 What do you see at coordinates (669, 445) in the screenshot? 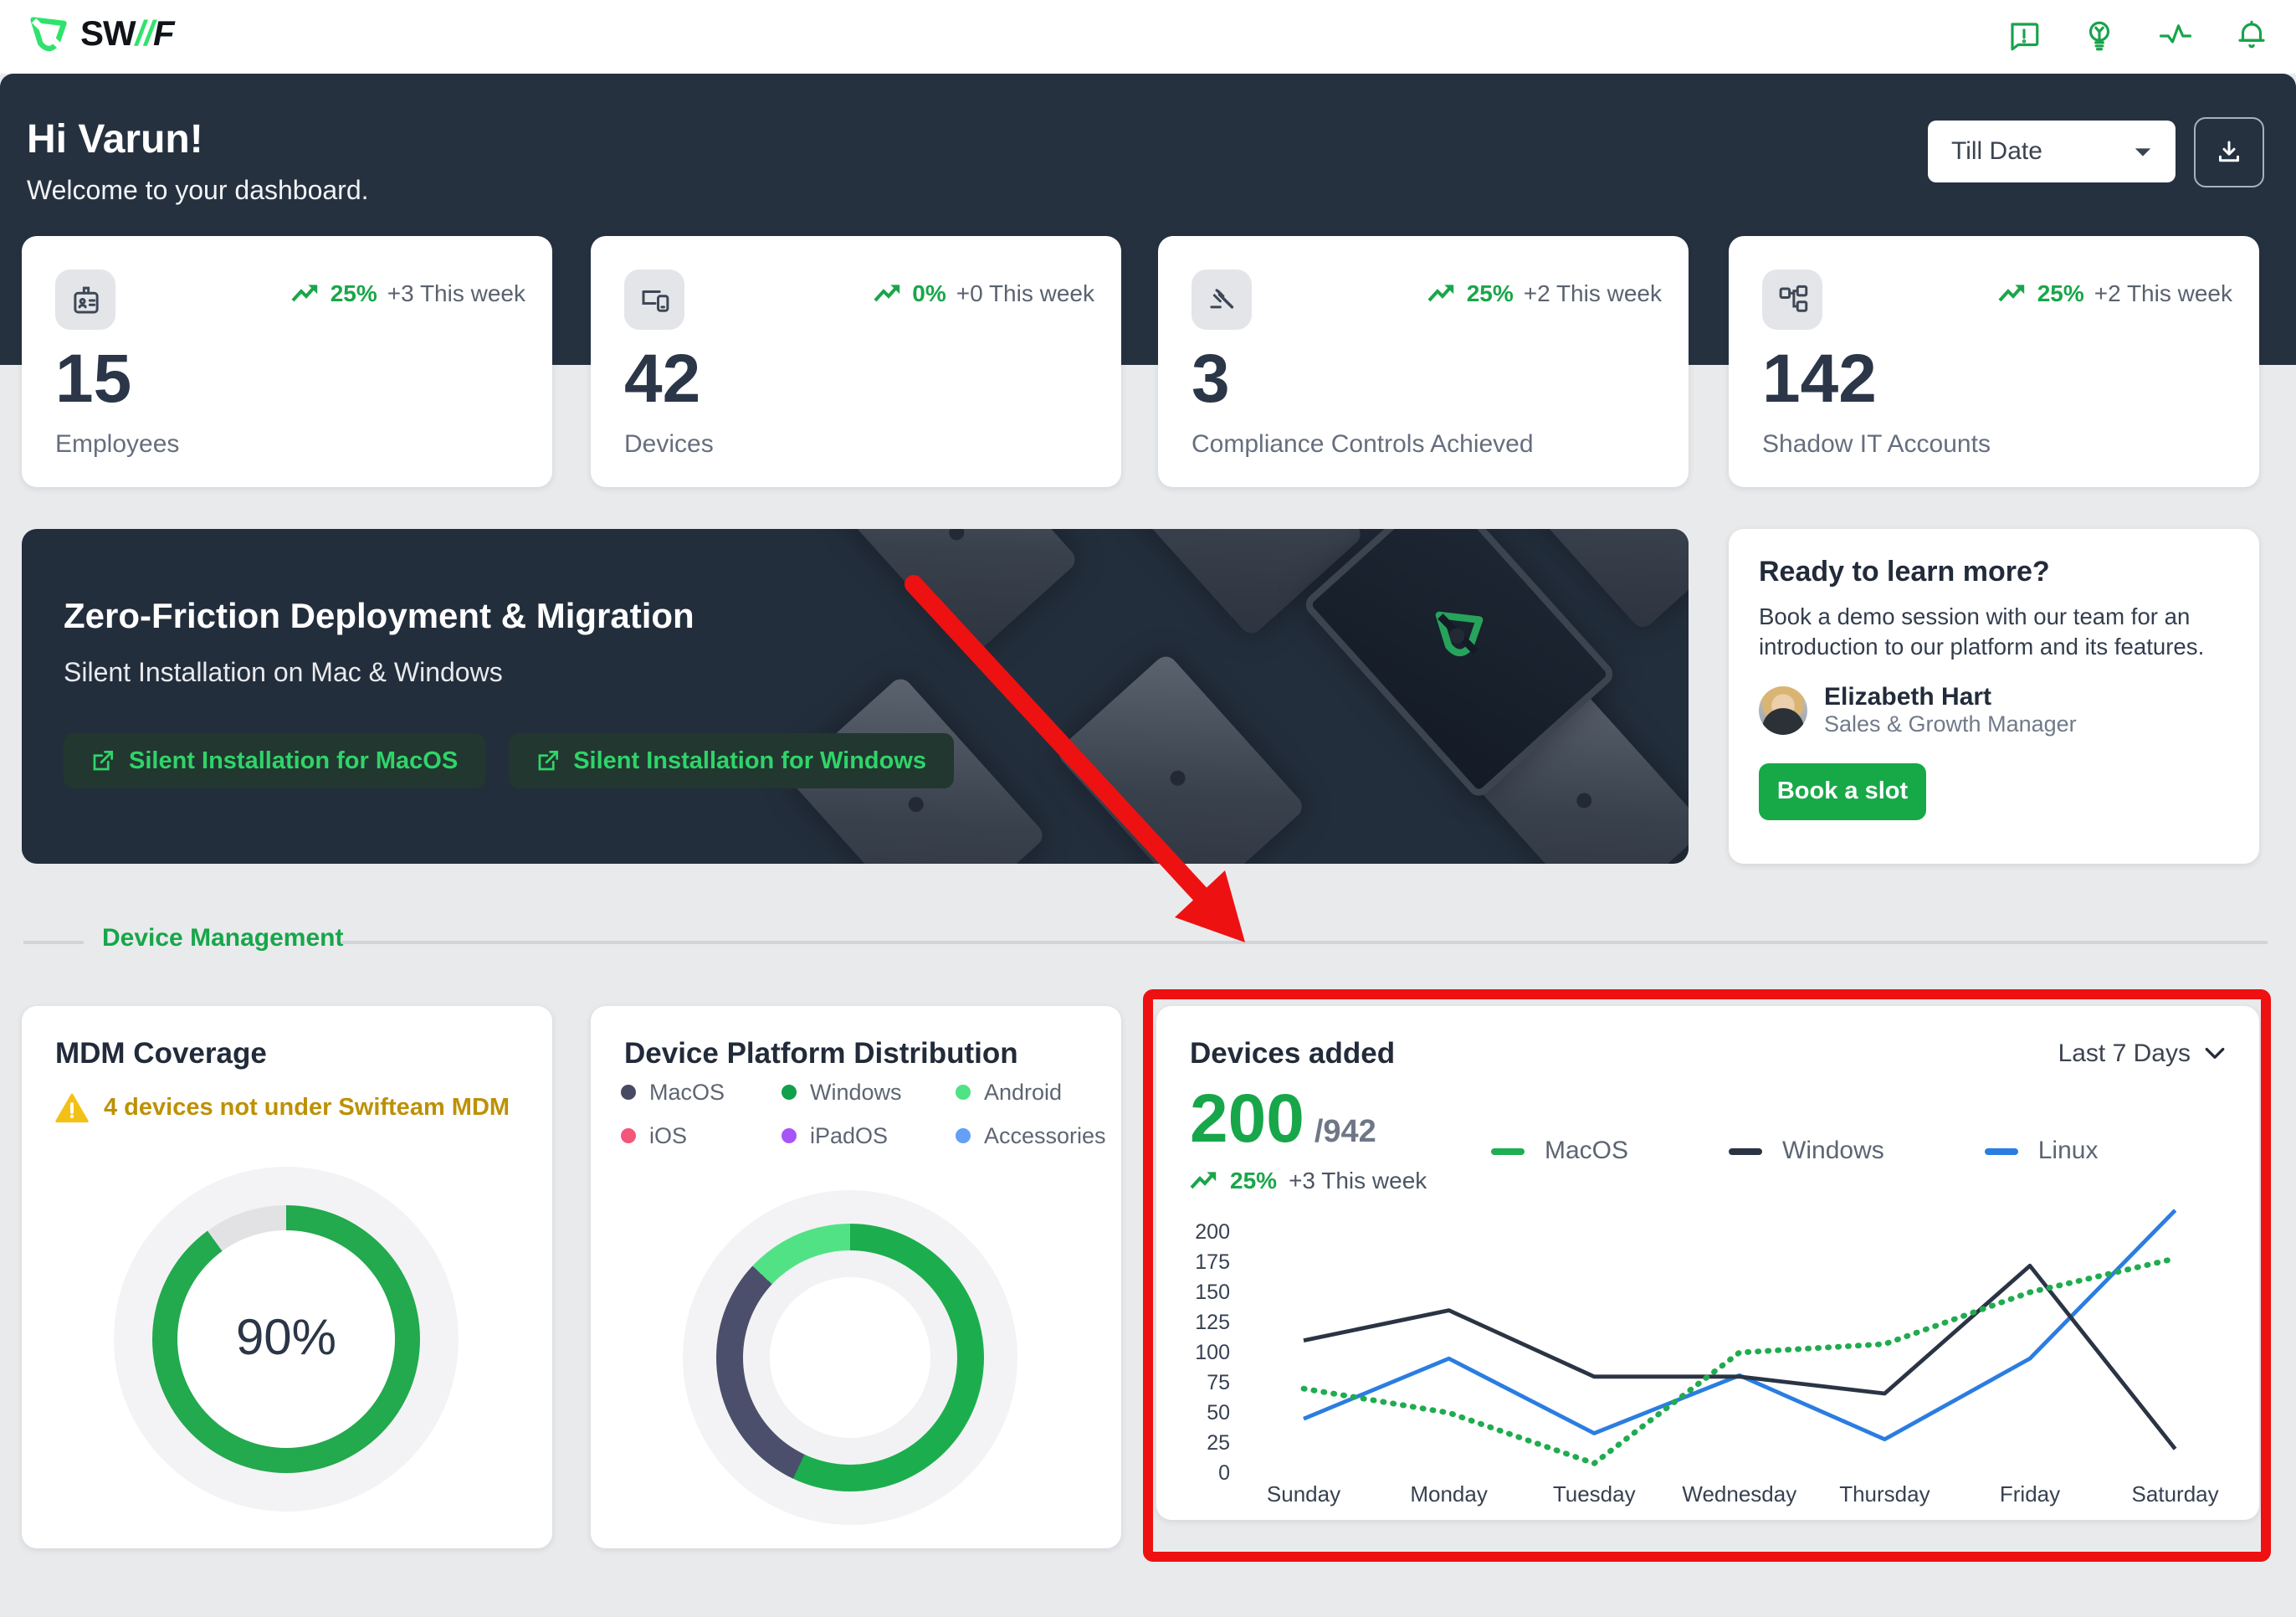
I see `stat-label: Devices` at bounding box center [669, 445].